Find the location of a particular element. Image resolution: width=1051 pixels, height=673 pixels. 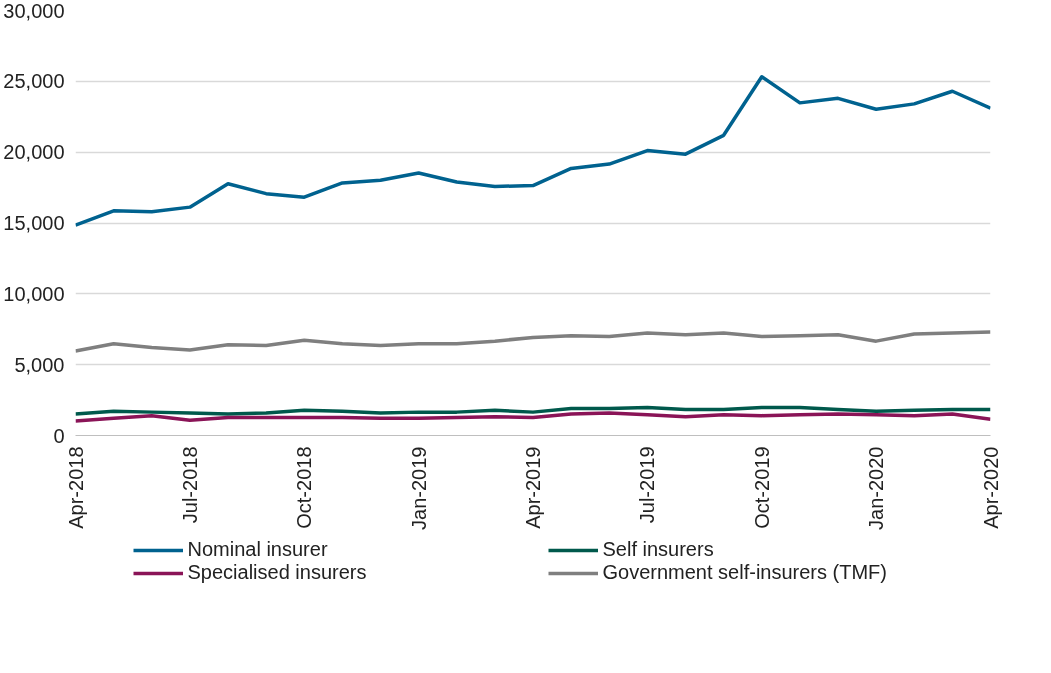

y-tick-label: 20,000 is located at coordinates (34, 152).